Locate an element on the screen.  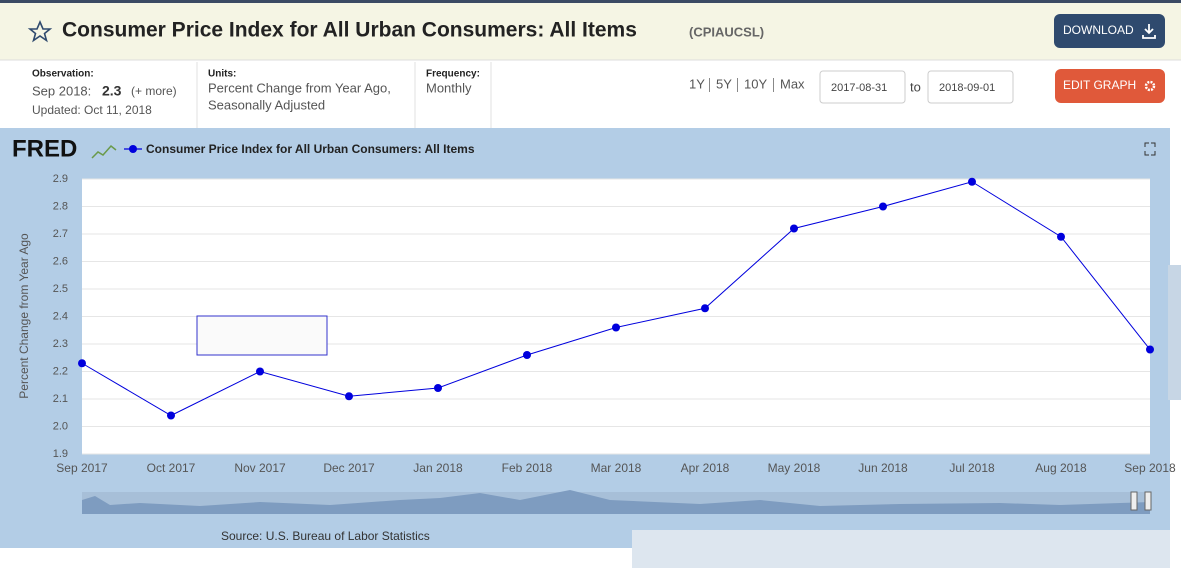
observation-label: Observation: is located at coordinates (63, 74).